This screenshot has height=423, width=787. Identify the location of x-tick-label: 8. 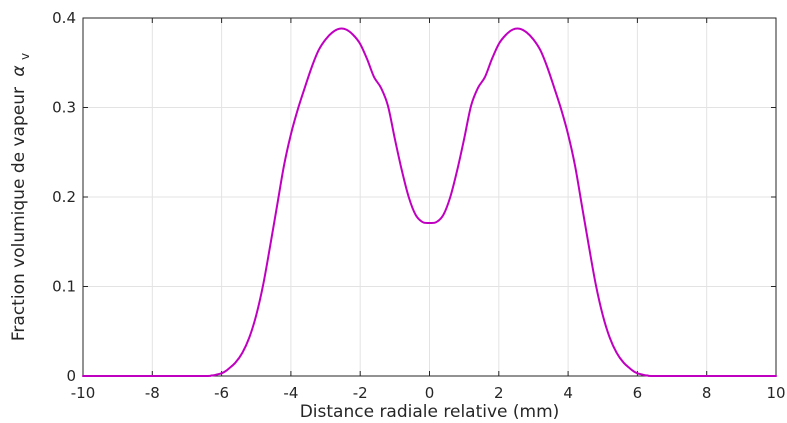
(707, 393).